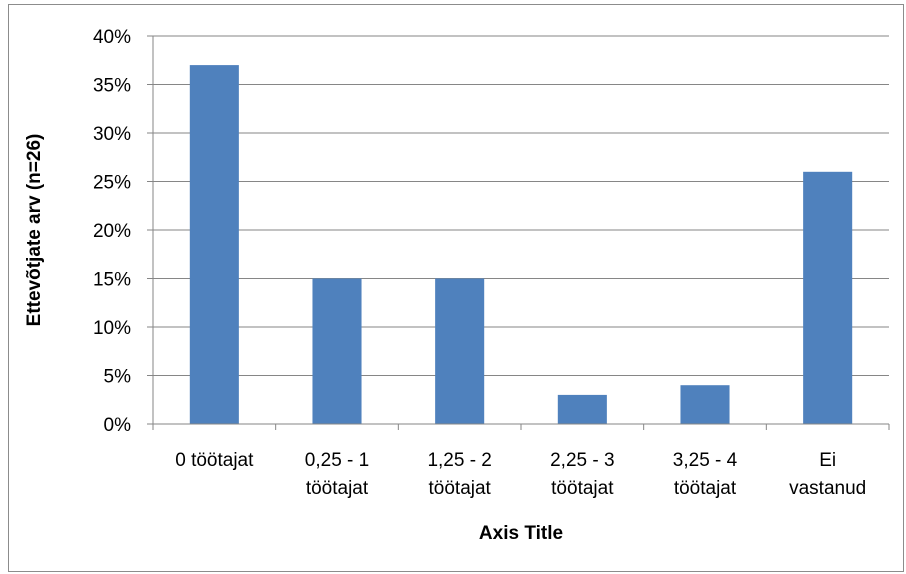  Describe the element at coordinates (112, 86) in the screenshot. I see `y-tick-label: 35%` at that location.